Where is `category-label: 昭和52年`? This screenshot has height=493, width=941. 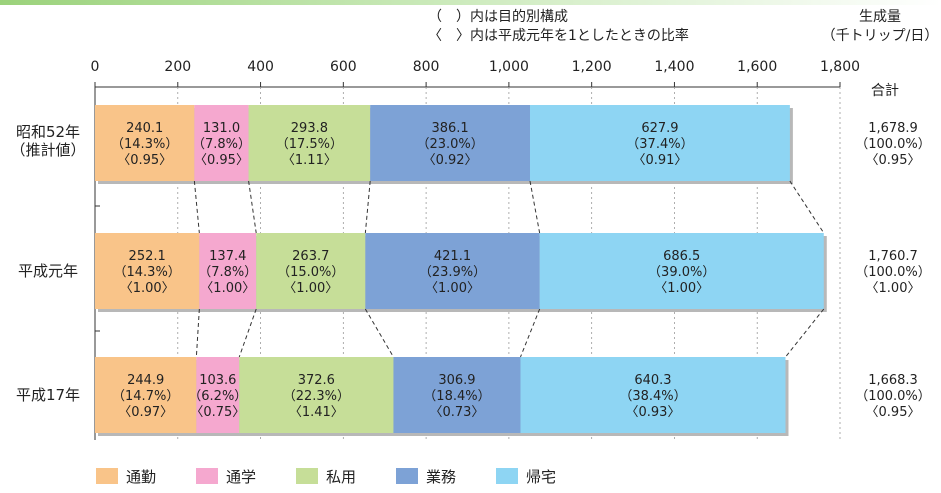 category-label: 昭和52年 is located at coordinates (48, 132).